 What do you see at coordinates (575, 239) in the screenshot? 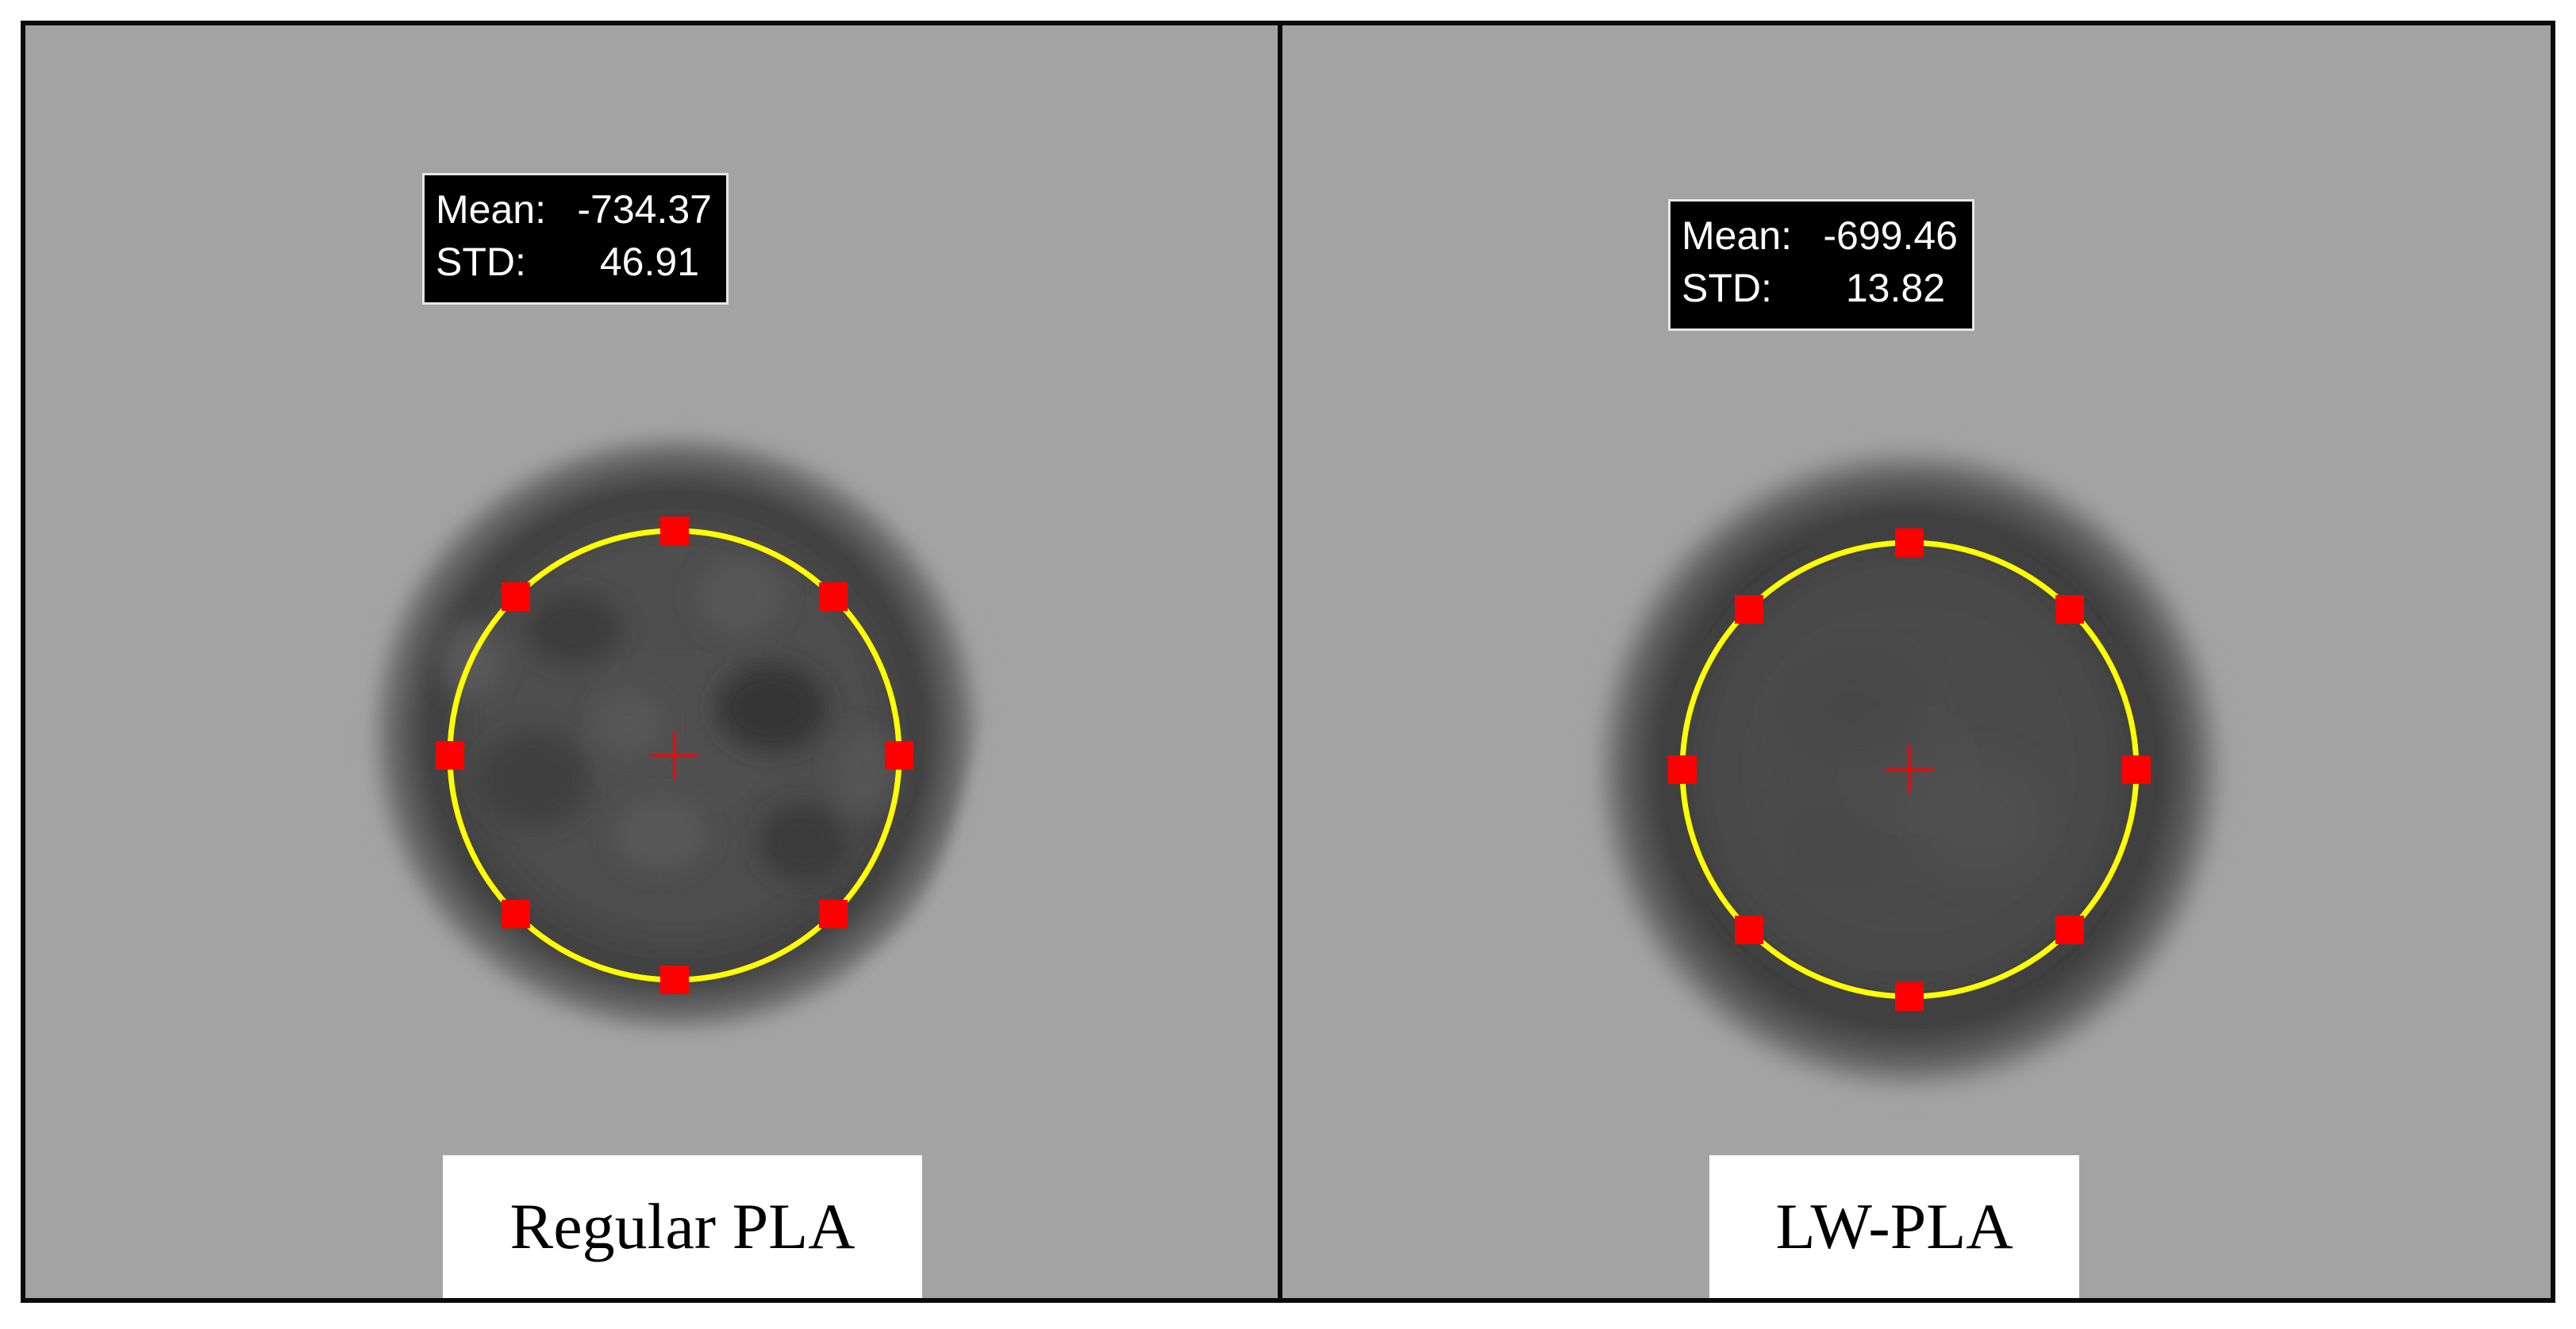
I see `roi-stats-box: Mean: -734.37 STD: 46.91` at bounding box center [575, 239].